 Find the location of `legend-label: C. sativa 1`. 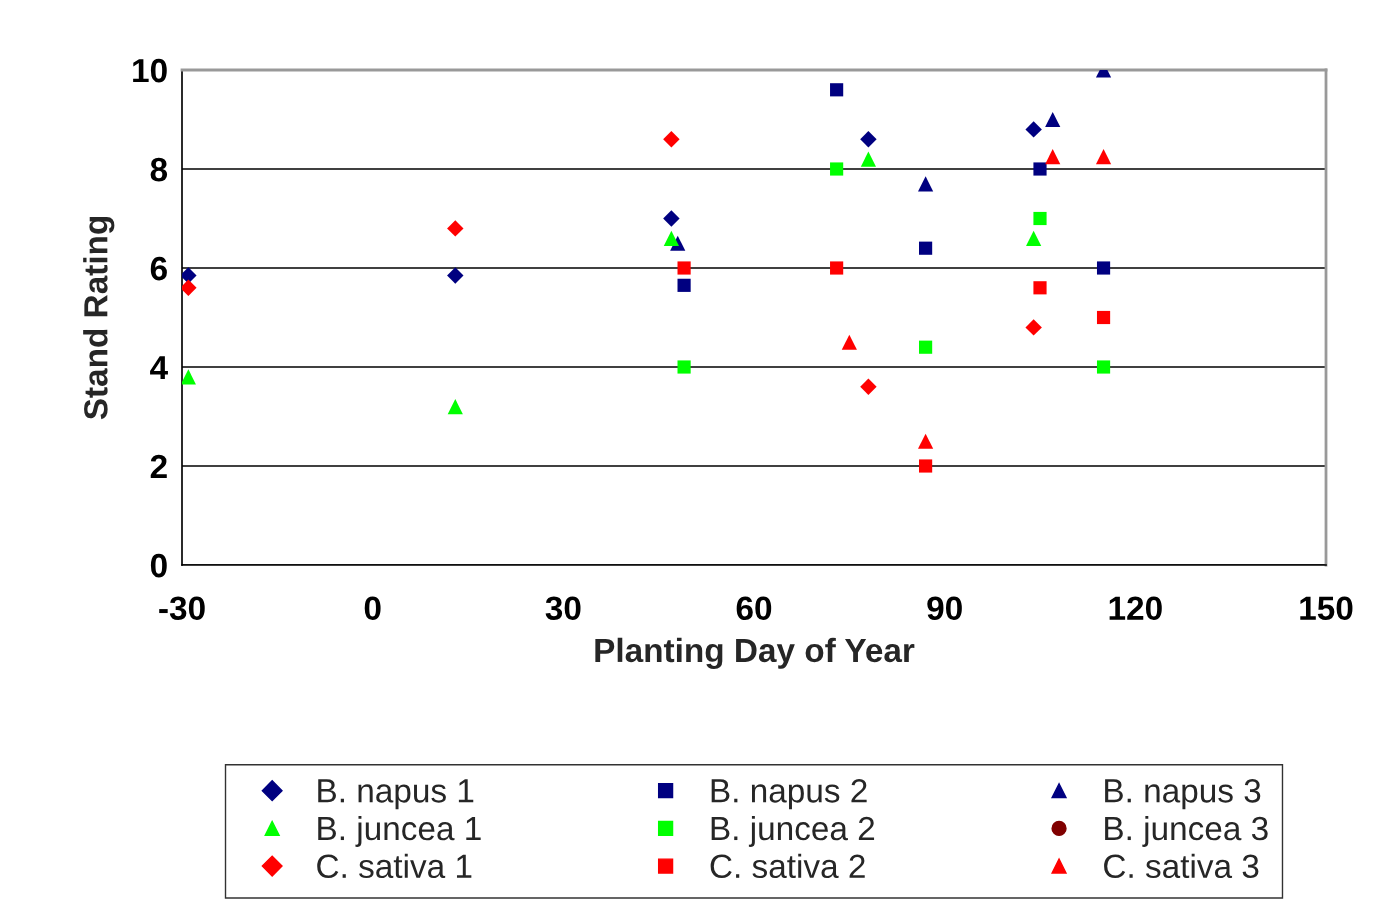

legend-label: C. sativa 1 is located at coordinates (394, 866).